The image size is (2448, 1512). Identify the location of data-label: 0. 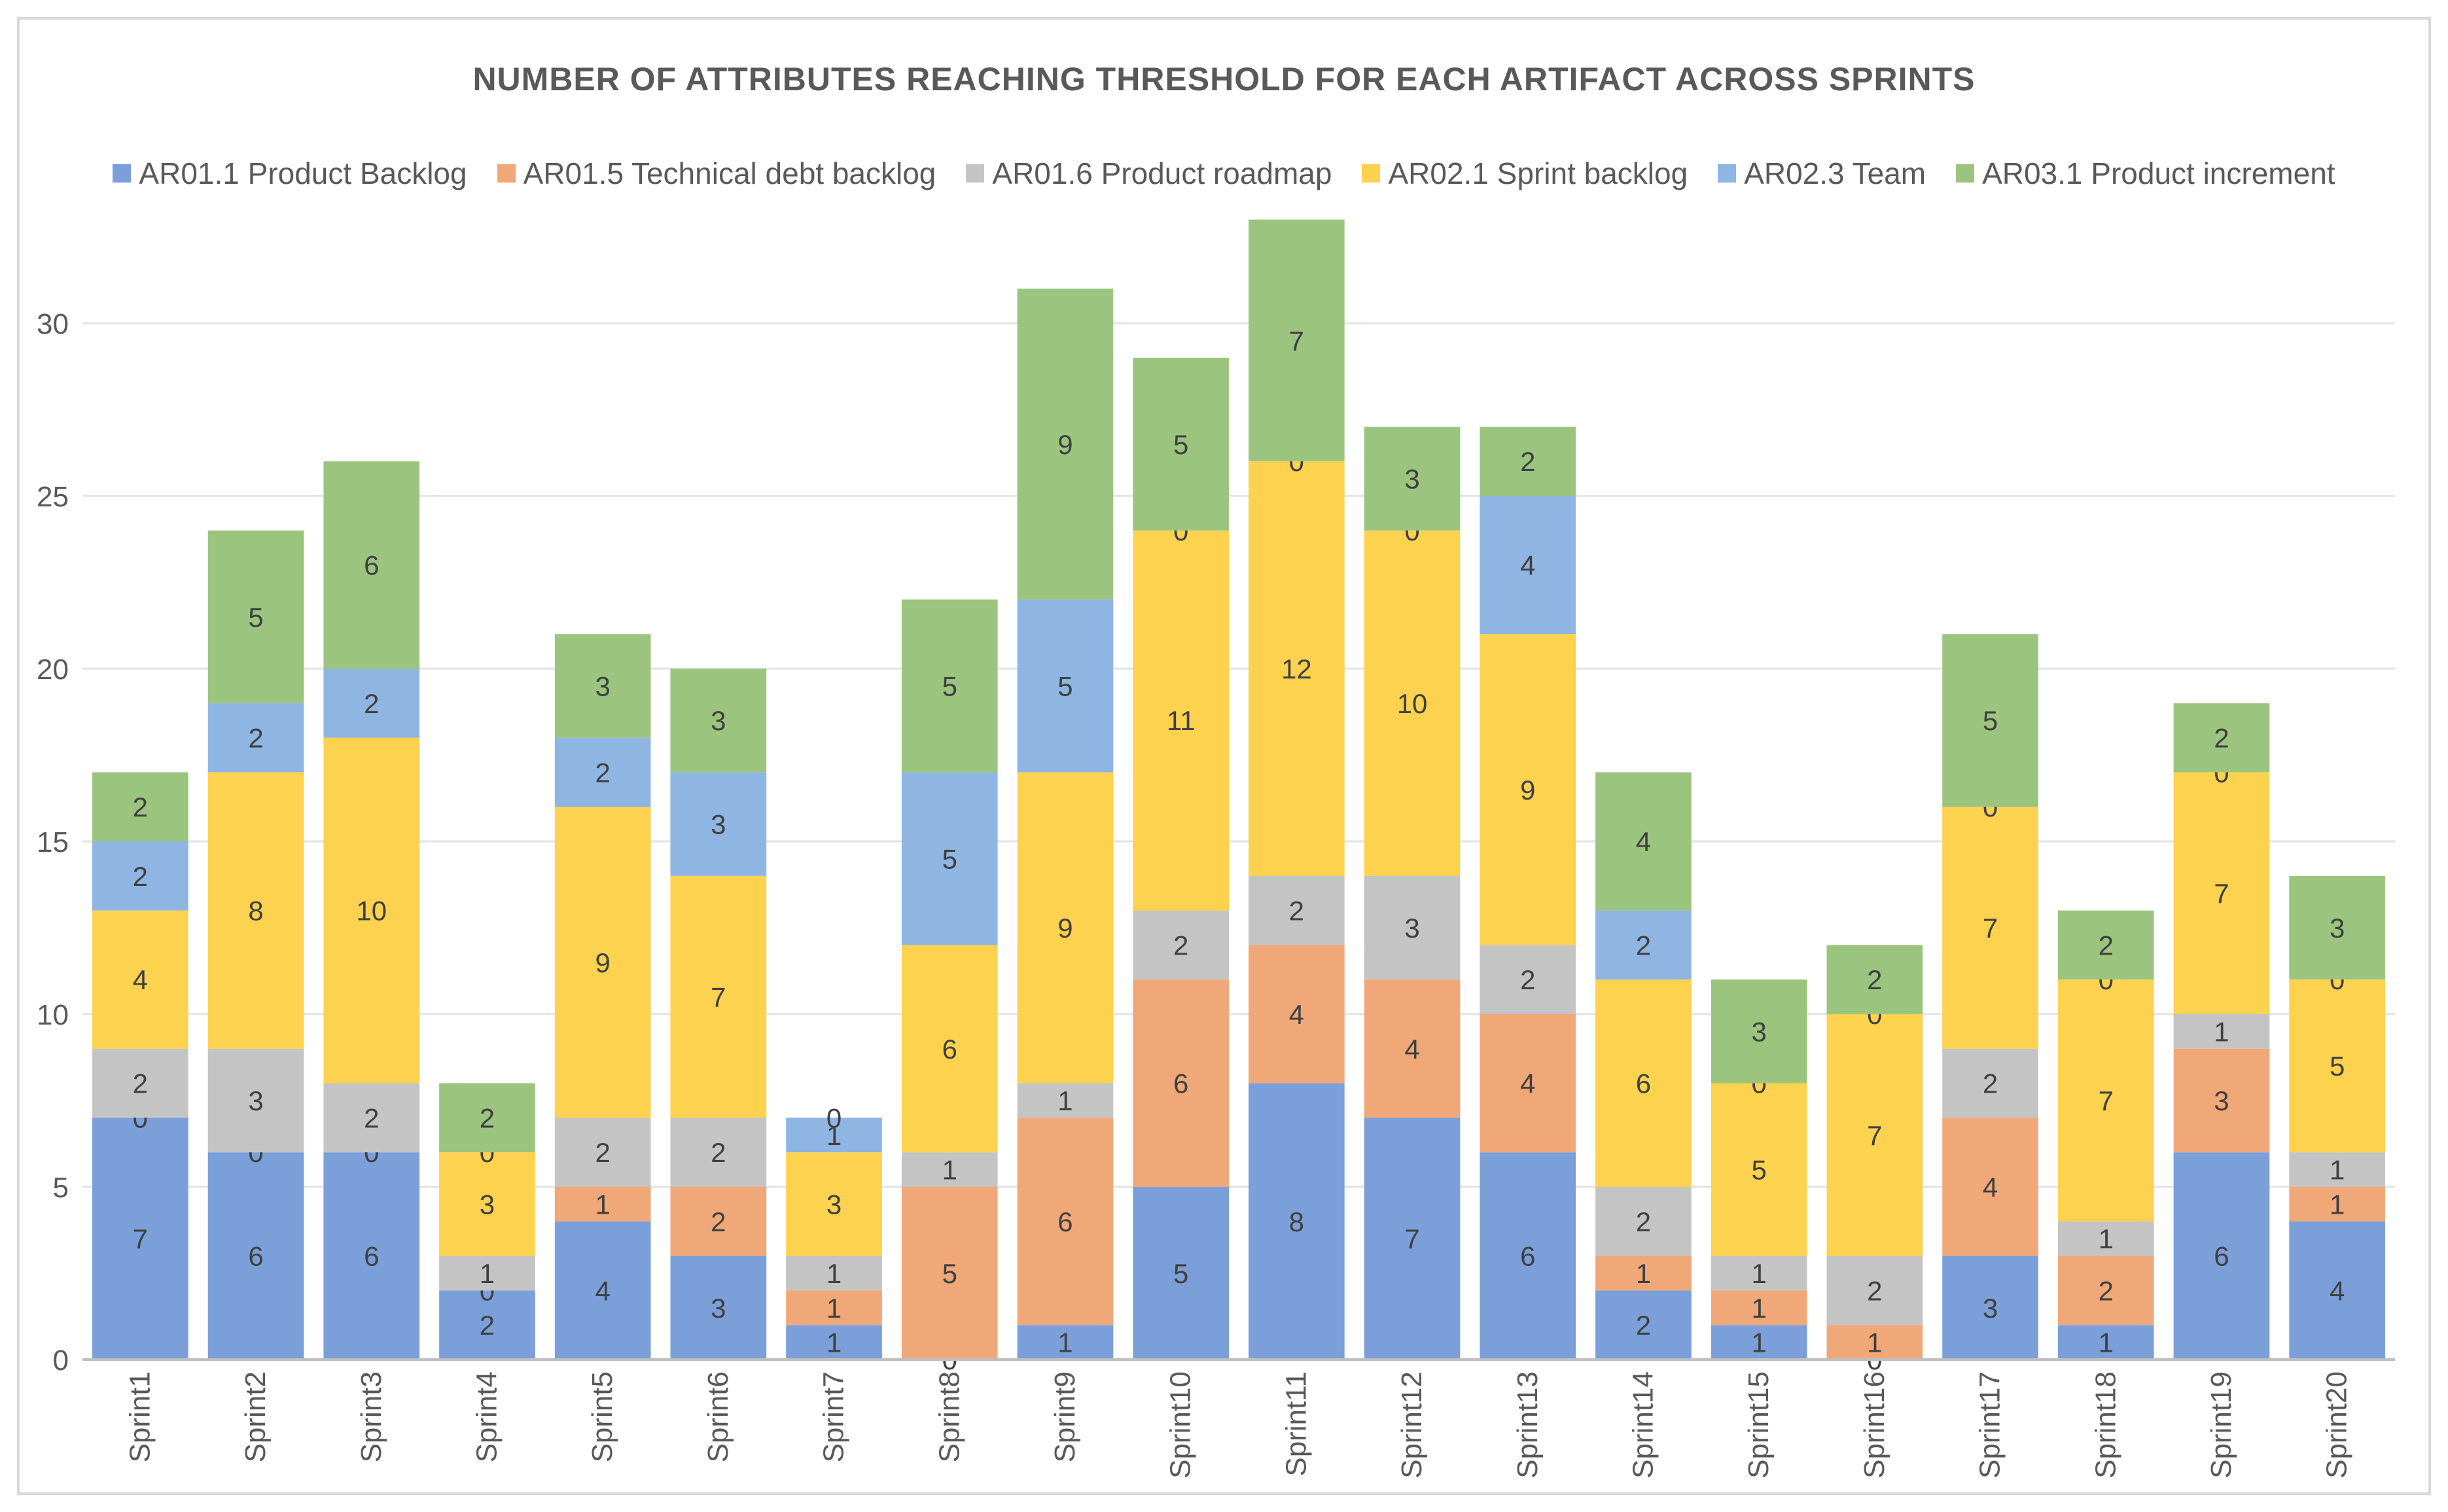
(834, 1117).